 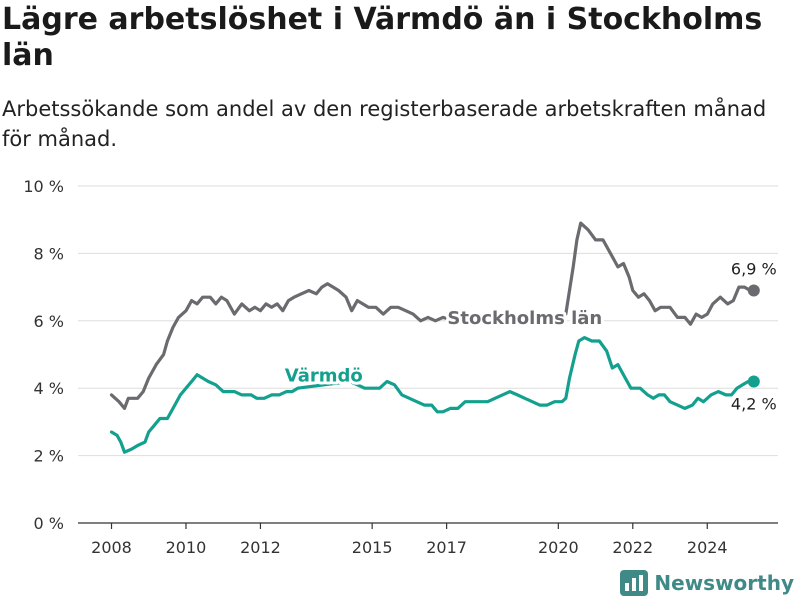 What do you see at coordinates (49, 321) in the screenshot?
I see `y-tick-label: 6 %` at bounding box center [49, 321].